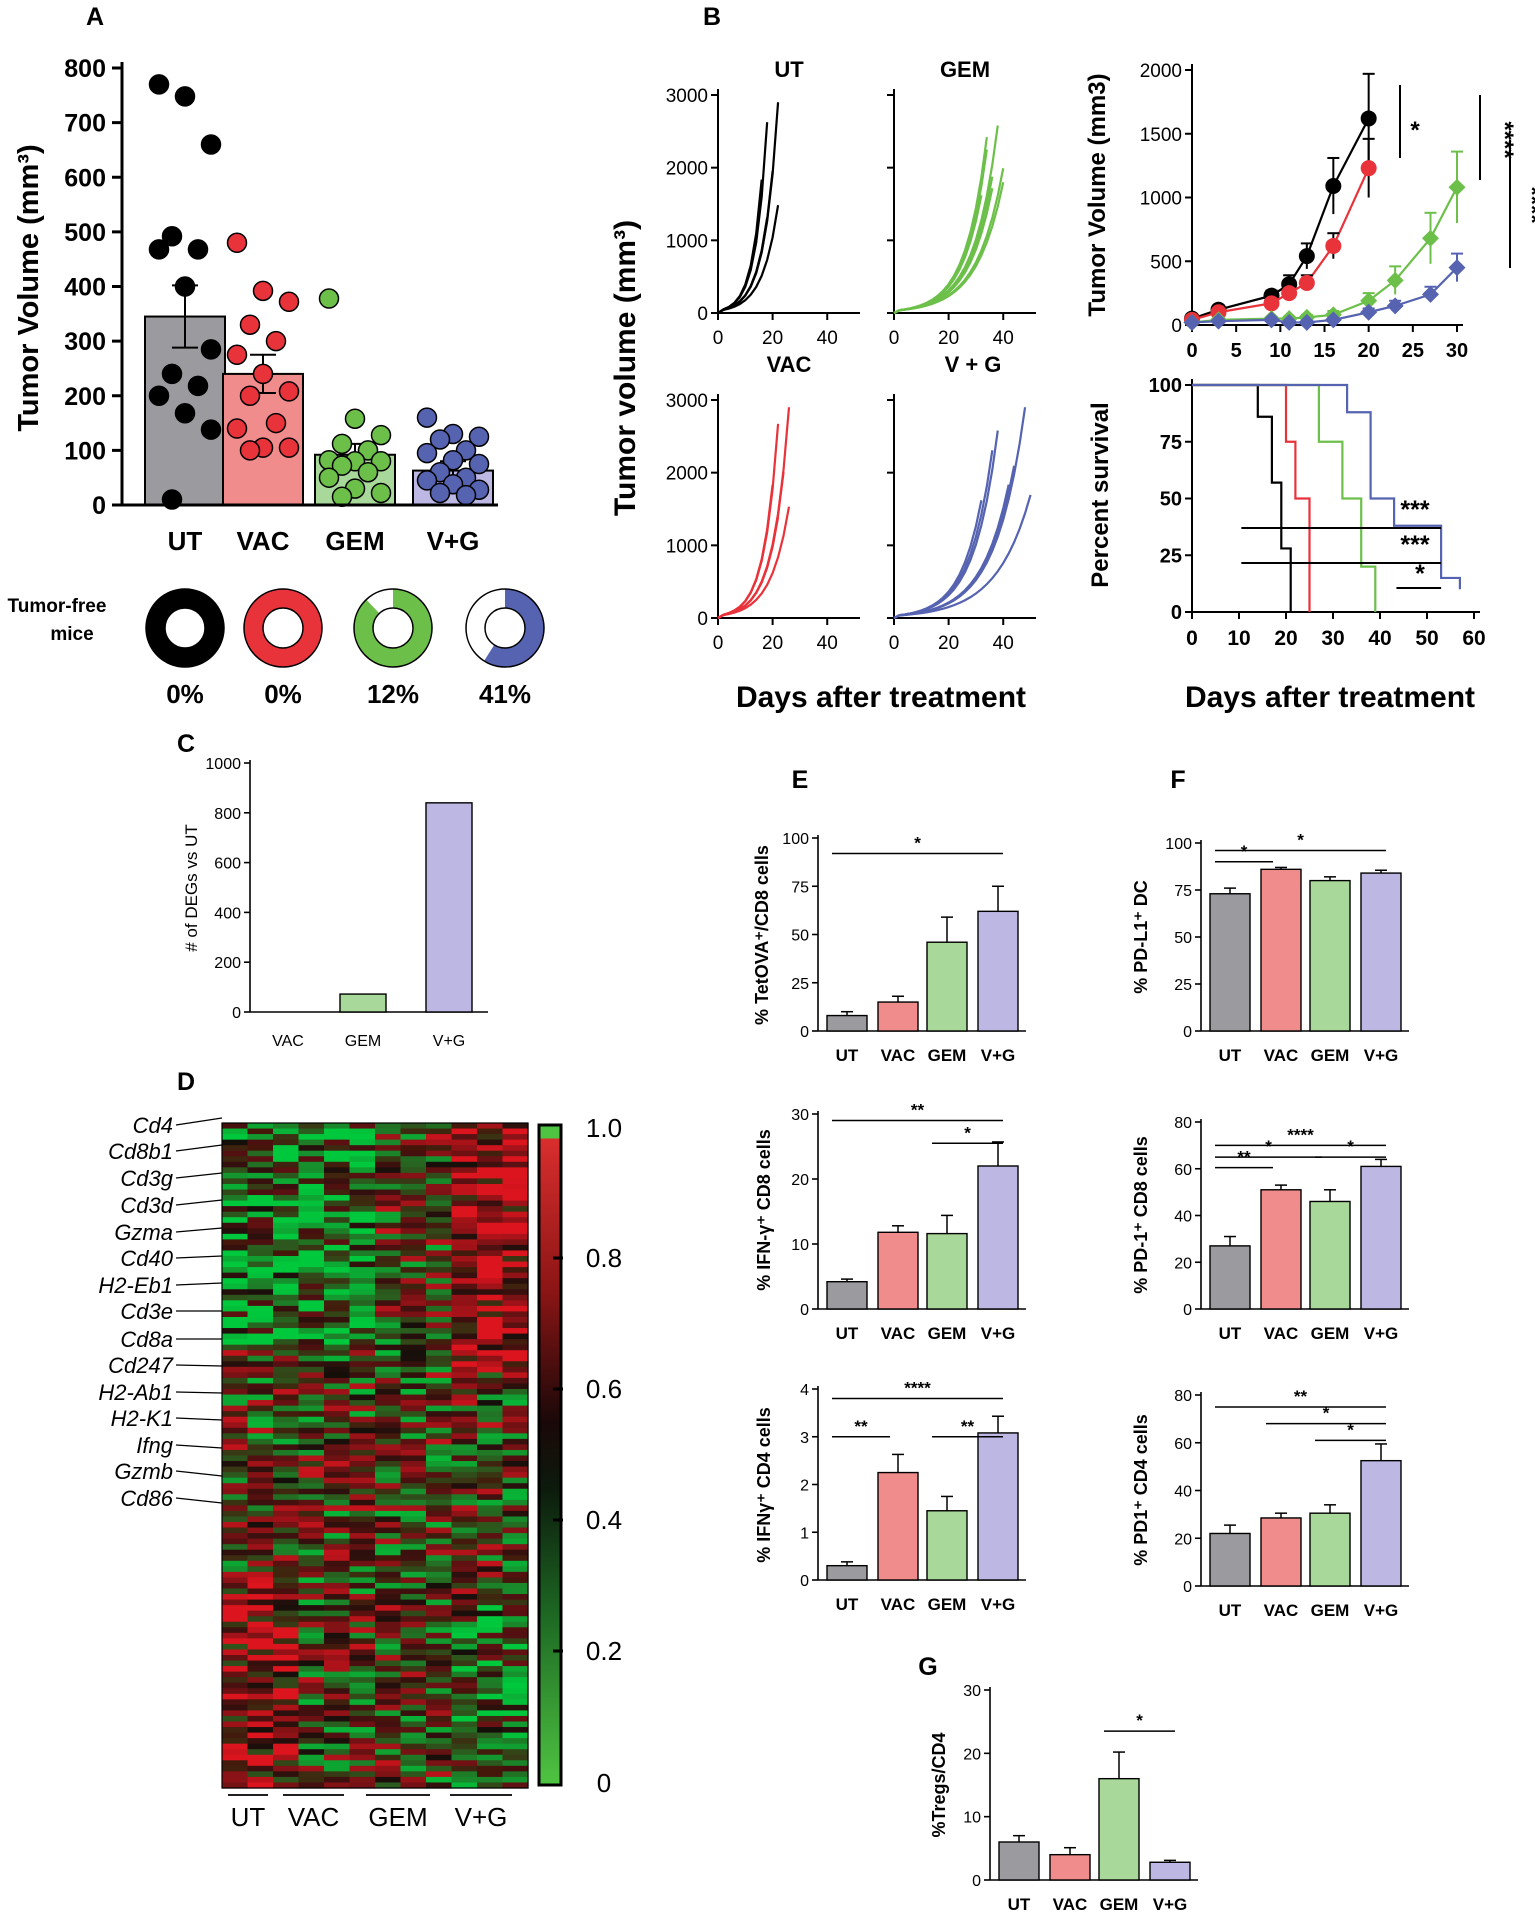  Describe the element at coordinates (972, 1691) in the screenshot. I see `ytick-label-G-30: 30` at that location.